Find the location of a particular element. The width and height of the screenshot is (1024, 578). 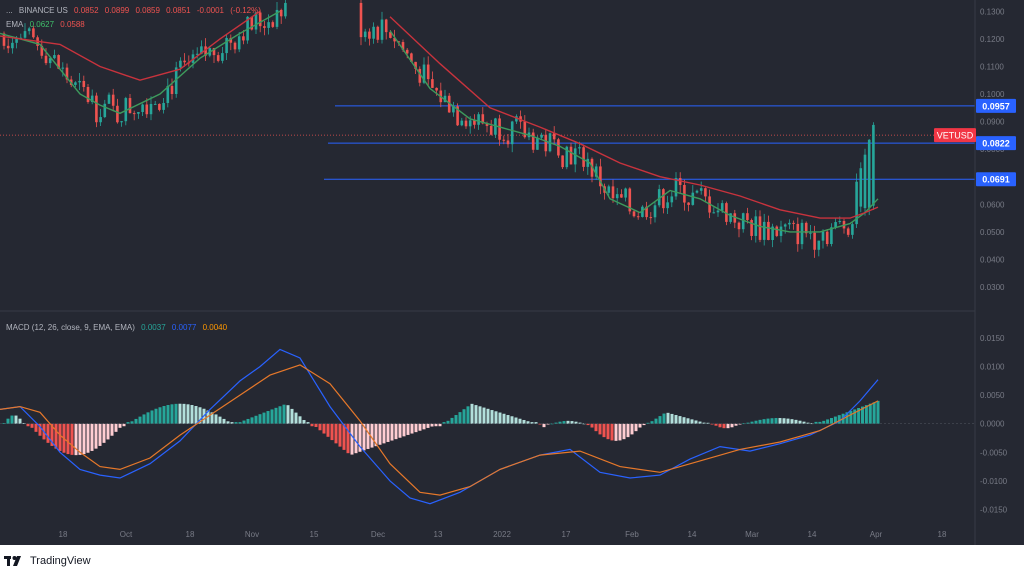

time-tick-label: Dec is located at coordinates (378, 534).